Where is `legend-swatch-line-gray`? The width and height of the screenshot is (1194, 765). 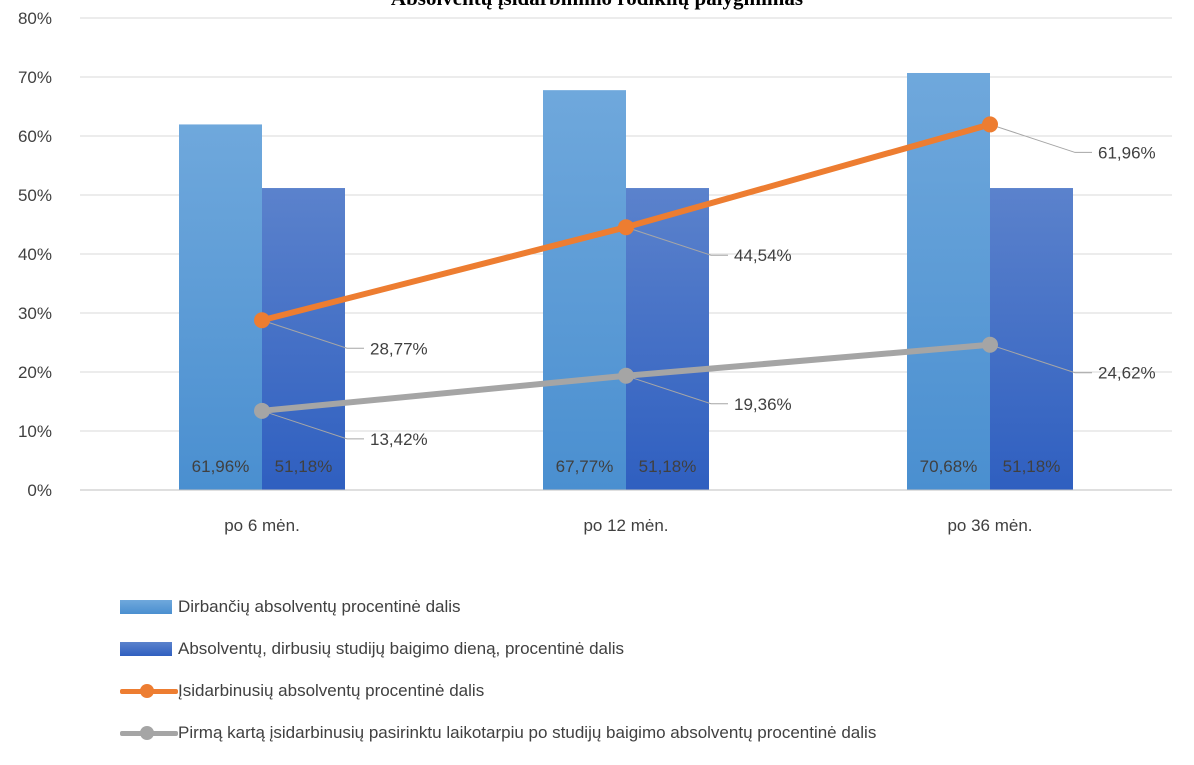 legend-swatch-line-gray is located at coordinates (149, 733).